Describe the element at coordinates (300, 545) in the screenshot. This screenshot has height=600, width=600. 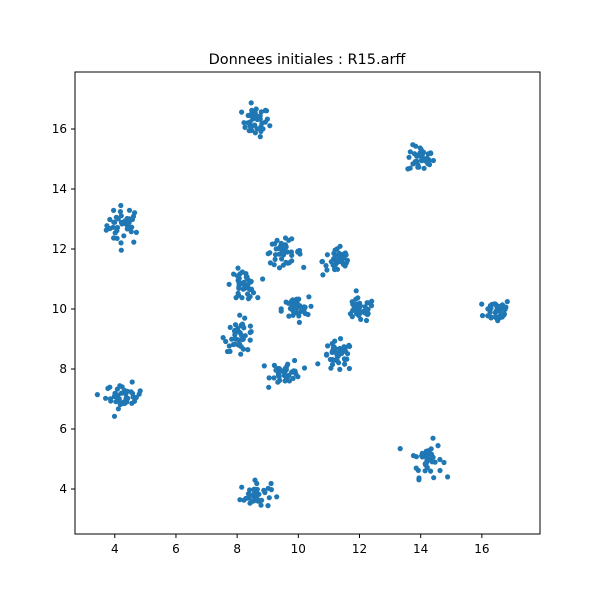
I see `x-axis: 4 6 8 10 12 14 16` at that location.